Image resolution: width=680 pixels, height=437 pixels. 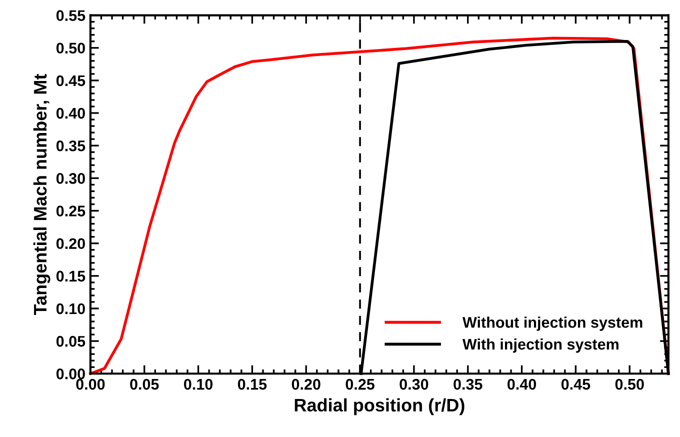 I want to click on x-tick-label: 0.20, so click(x=306, y=384).